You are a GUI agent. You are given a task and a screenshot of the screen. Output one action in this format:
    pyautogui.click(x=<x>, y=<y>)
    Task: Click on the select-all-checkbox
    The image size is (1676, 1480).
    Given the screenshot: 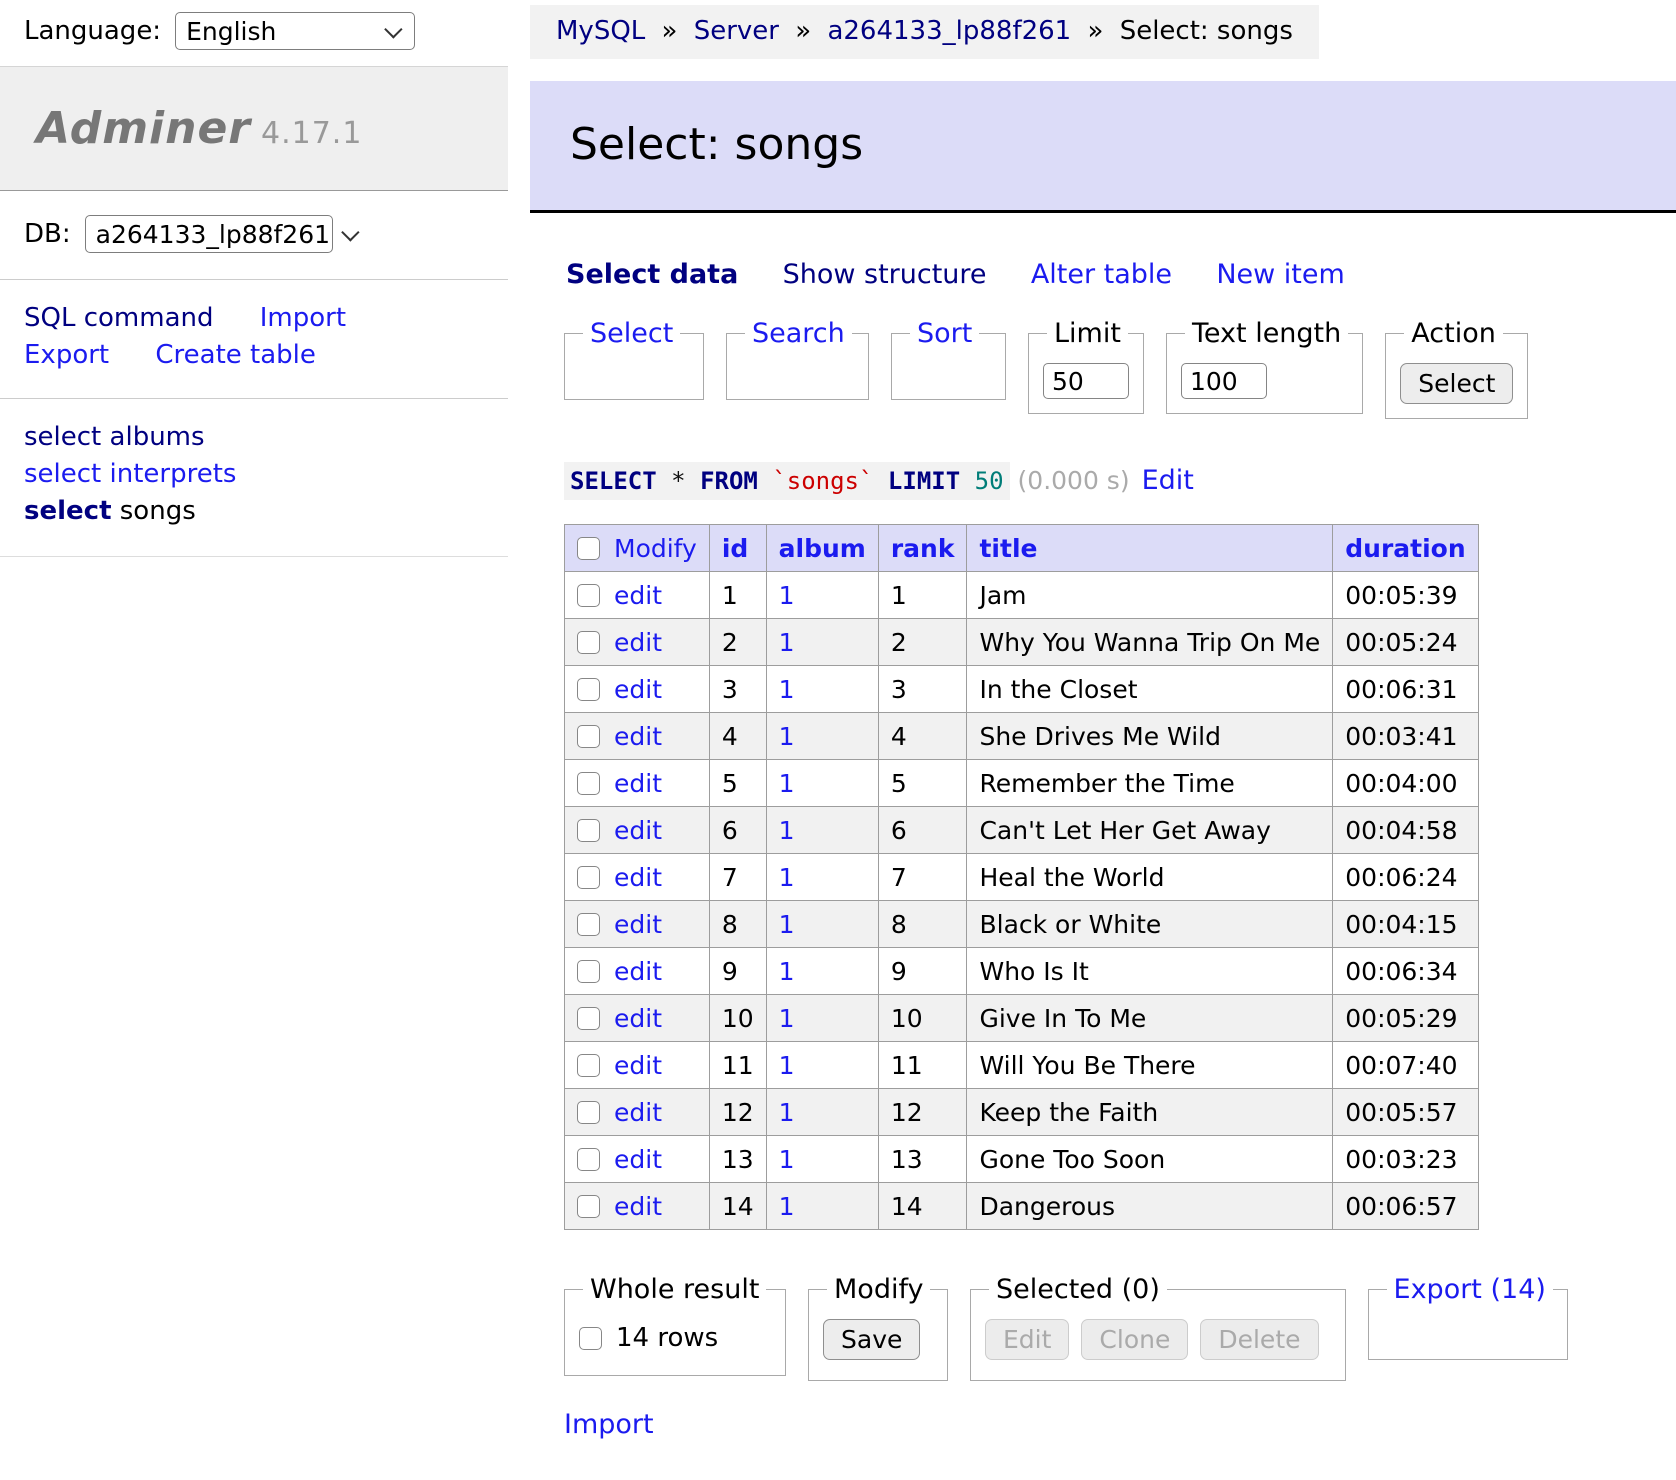 What is the action you would take?
    pyautogui.click(x=588, y=548)
    